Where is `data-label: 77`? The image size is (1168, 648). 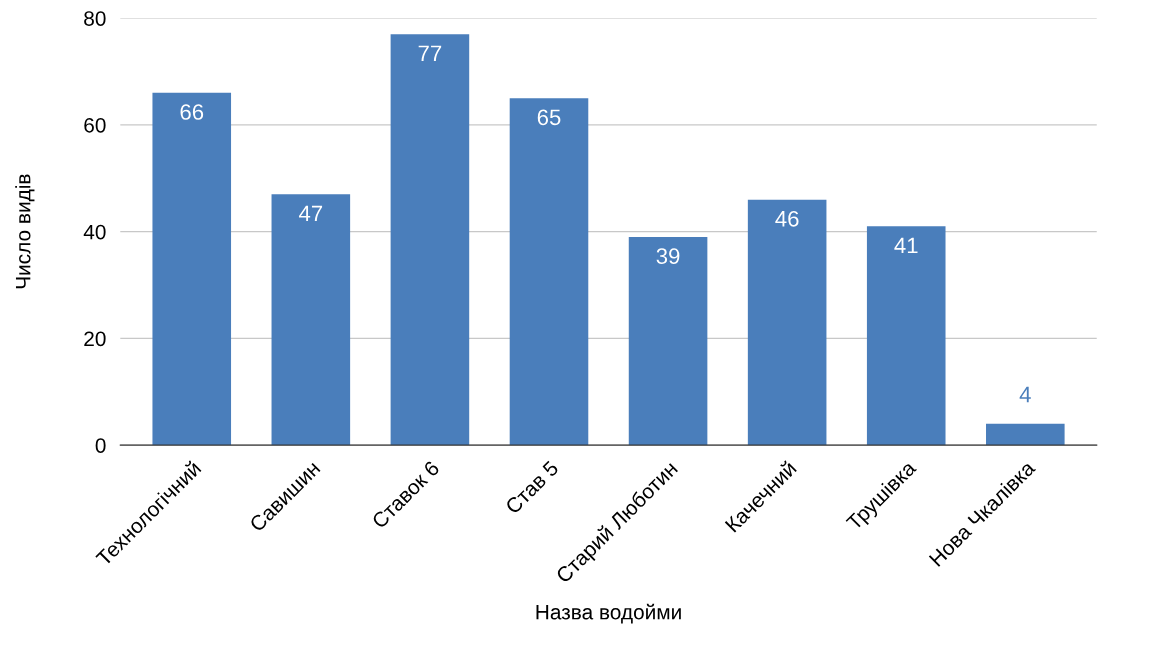 data-label: 77 is located at coordinates (430, 53).